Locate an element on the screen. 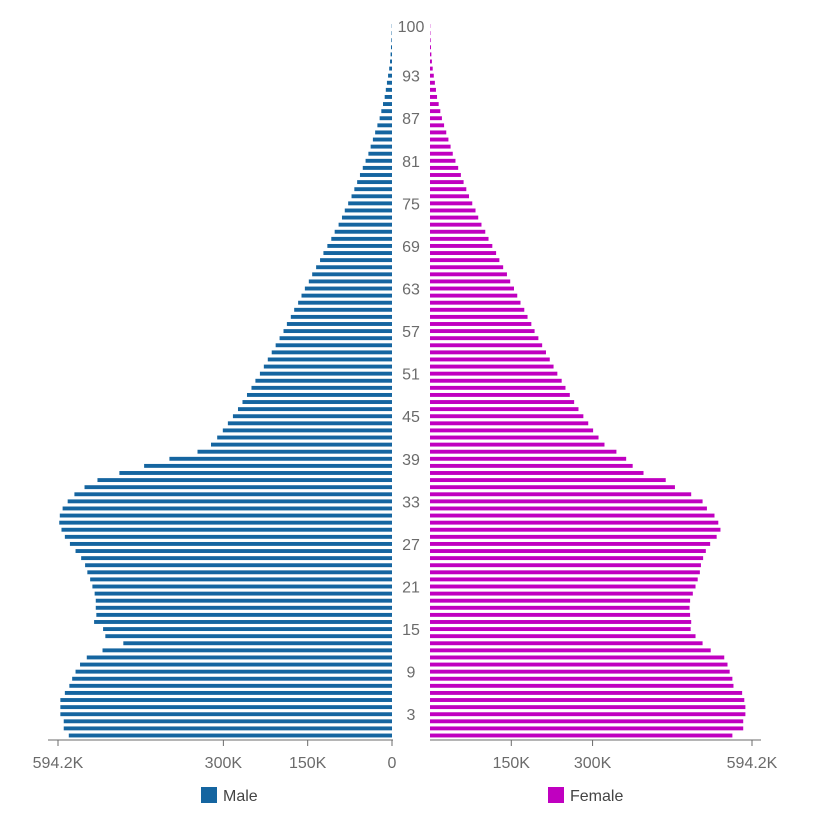 The width and height of the screenshot is (813, 822). legend-item-female: Female is located at coordinates (585, 796).